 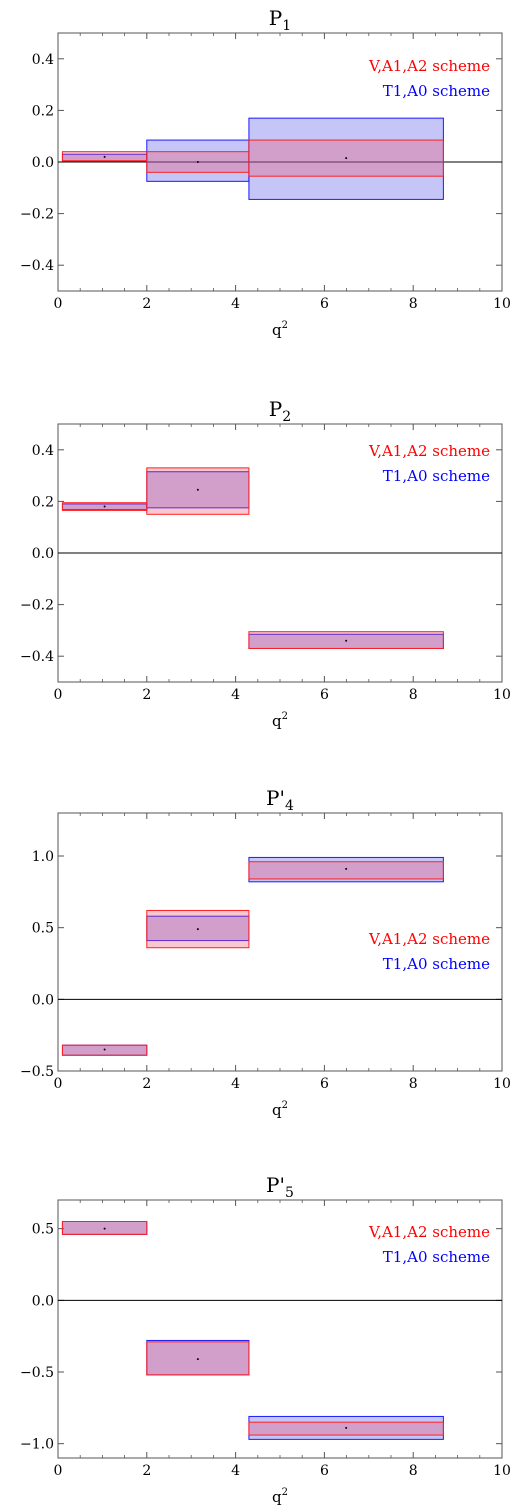 I want to click on chart-title-subscript: 4, so click(x=289, y=806).